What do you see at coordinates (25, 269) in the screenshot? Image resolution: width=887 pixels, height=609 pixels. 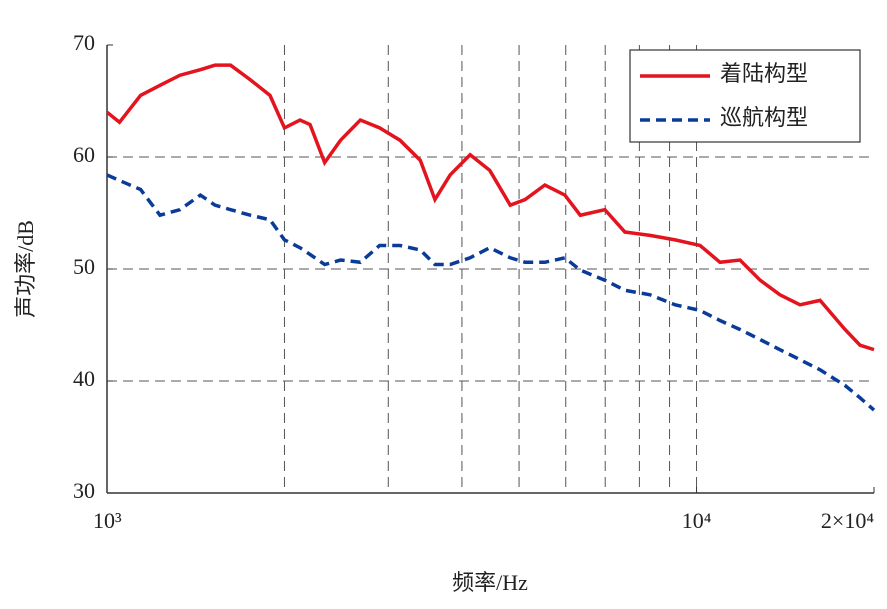 I see `y-axis-label: 声功率/dB` at bounding box center [25, 269].